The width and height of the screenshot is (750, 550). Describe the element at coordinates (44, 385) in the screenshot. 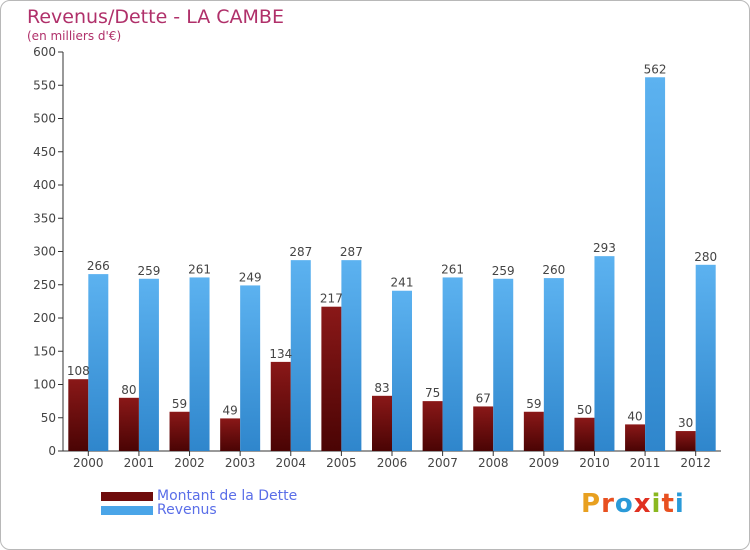

I see `y-tick-label: 100` at that location.